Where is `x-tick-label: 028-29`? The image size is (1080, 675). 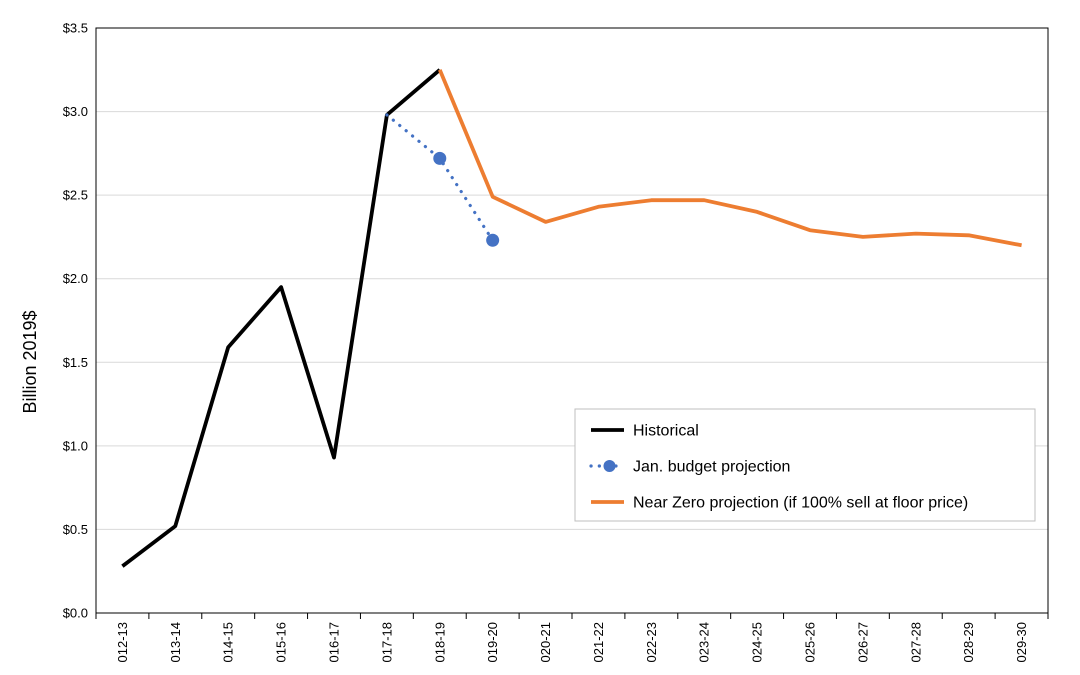
x-tick-label: 028-29 is located at coordinates (968, 642).